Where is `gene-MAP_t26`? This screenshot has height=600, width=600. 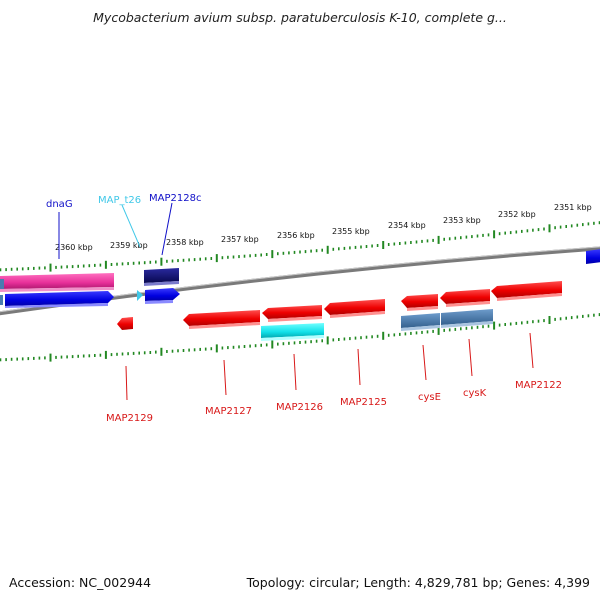
gene-MAP_t26 is located at coordinates (140, 295).